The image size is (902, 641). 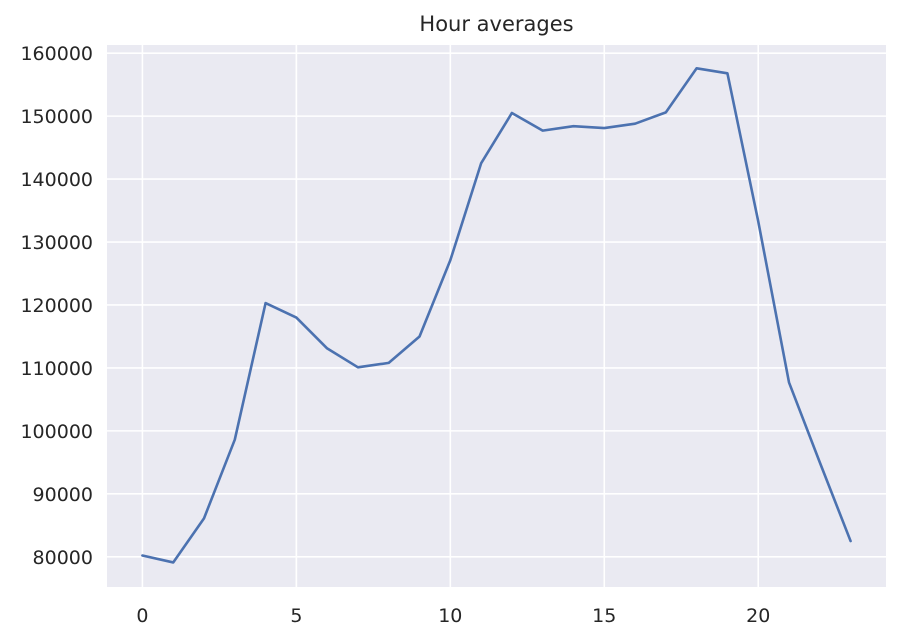 I want to click on chart-title: Hour averages, so click(x=496, y=24).